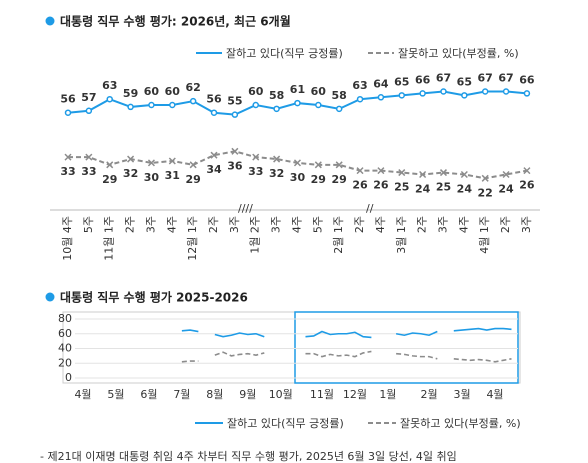 This screenshot has width=588, height=463. Describe the element at coordinates (355, 394) in the screenshot. I see `x-tick-label: 12월` at that location.